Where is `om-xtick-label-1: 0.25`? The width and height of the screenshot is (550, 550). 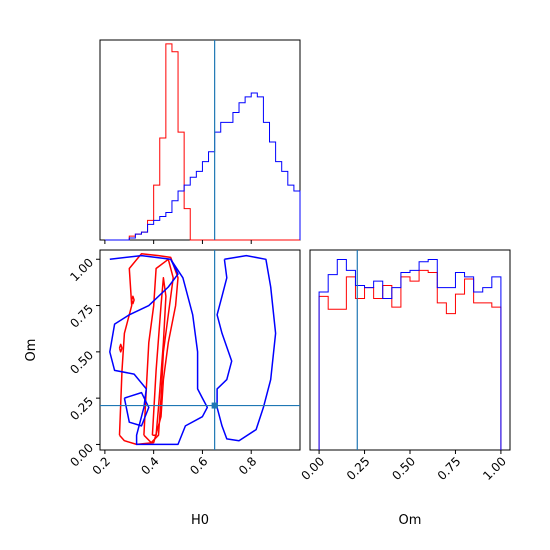 om-xtick-label-1: 0.25 is located at coordinates (358, 468).